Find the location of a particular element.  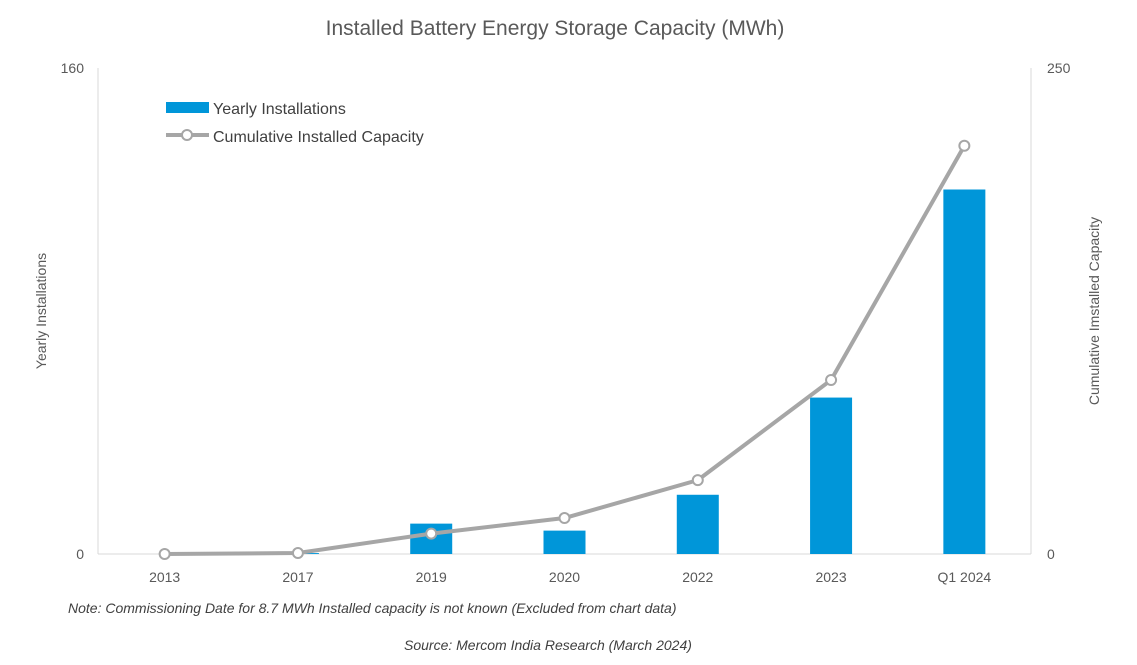

right-y-tick-max: 250 is located at coordinates (1059, 68).